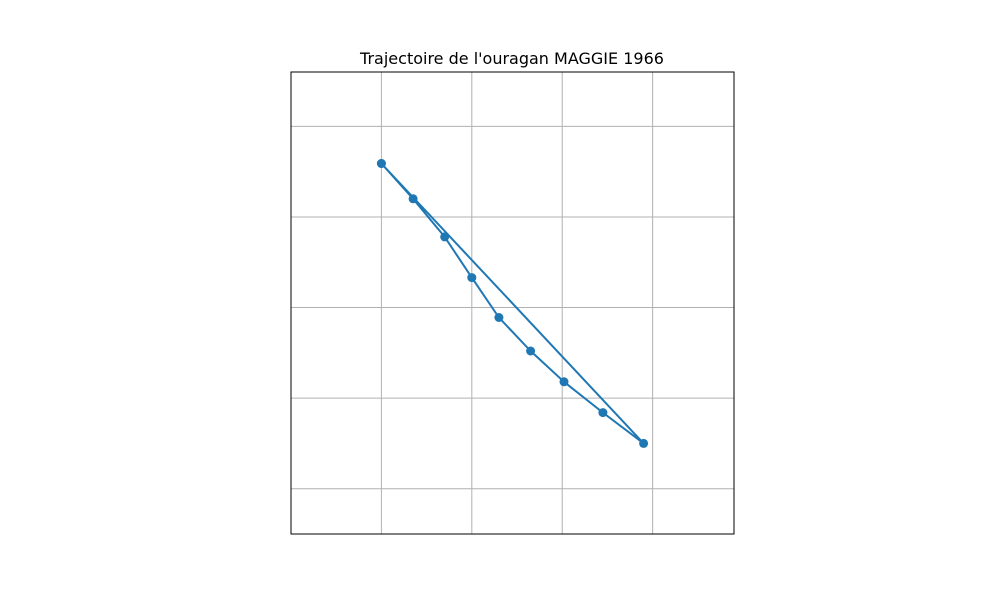 The image size is (1000, 600). I want to click on series-layer, so click(512, 303).